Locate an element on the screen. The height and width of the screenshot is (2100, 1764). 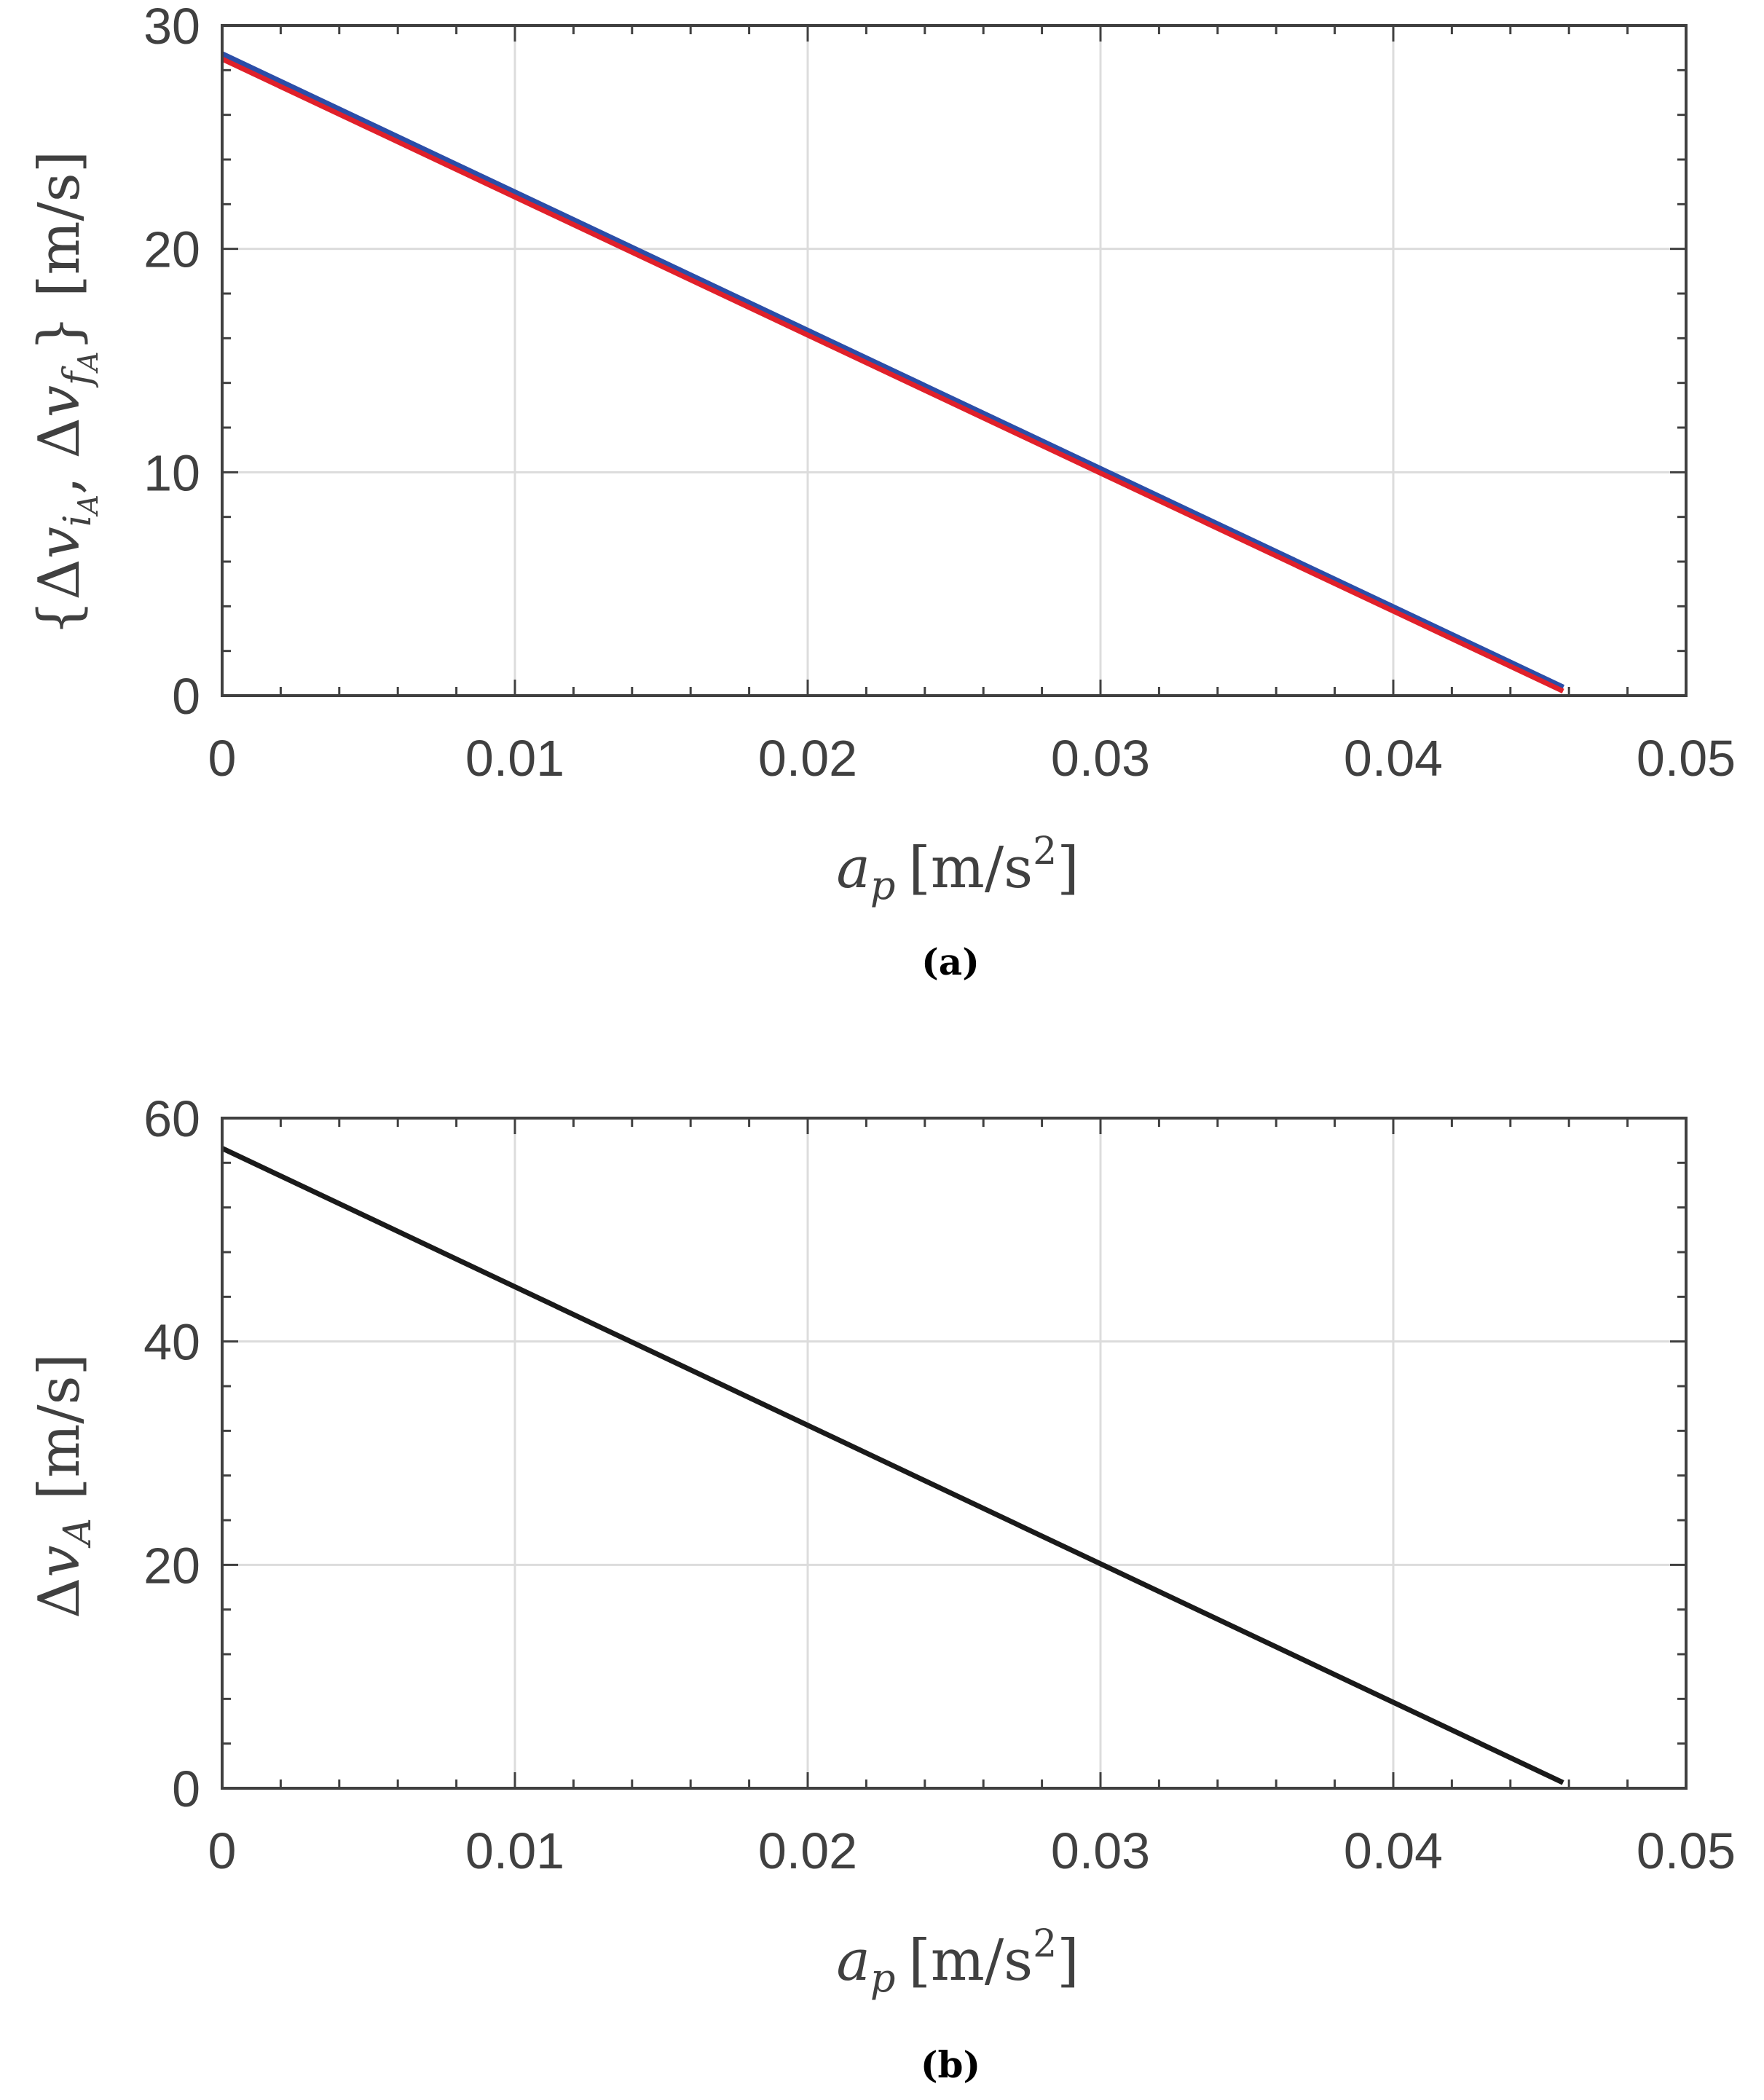
x-tick-label-b: 0.01 is located at coordinates (514, 1850).